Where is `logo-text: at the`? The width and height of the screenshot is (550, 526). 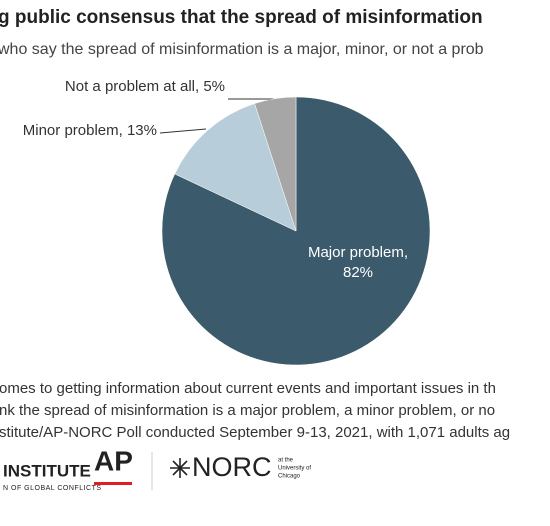
logo-text: at the is located at coordinates (286, 461).